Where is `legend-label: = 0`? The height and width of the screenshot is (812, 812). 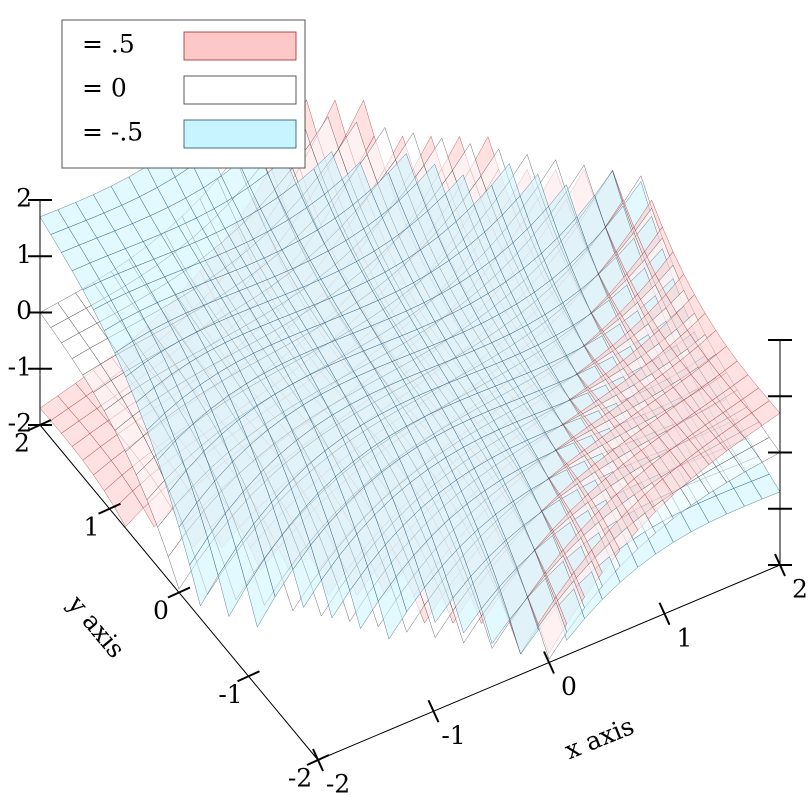 legend-label: = 0 is located at coordinates (104, 88).